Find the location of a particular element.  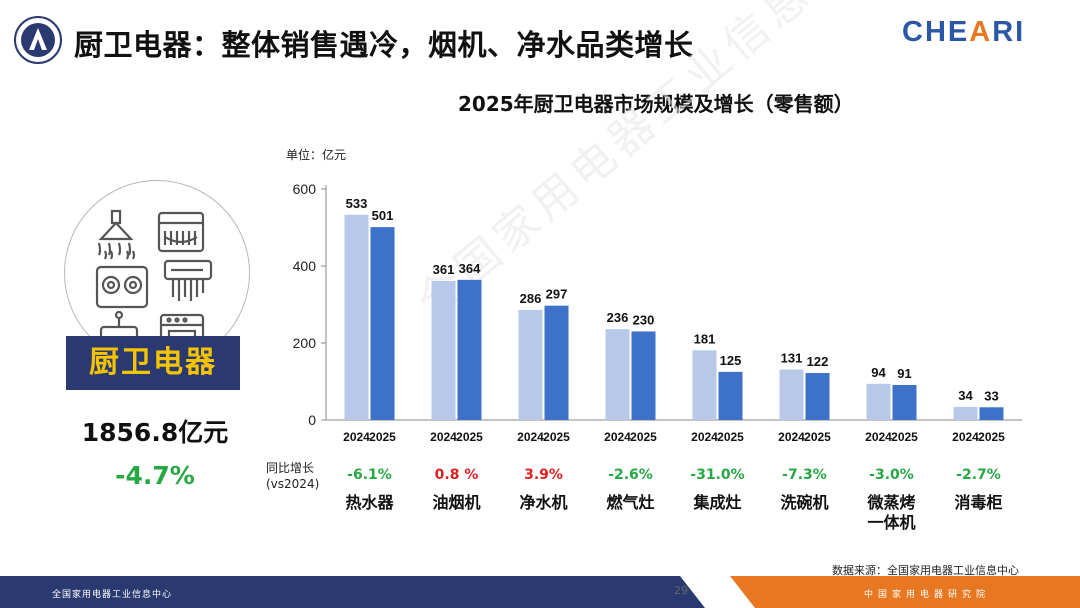

header: 厨卫电器：整体销售遇冷，烟机、净水品类增长 CHEARI is located at coordinates (540, 39).